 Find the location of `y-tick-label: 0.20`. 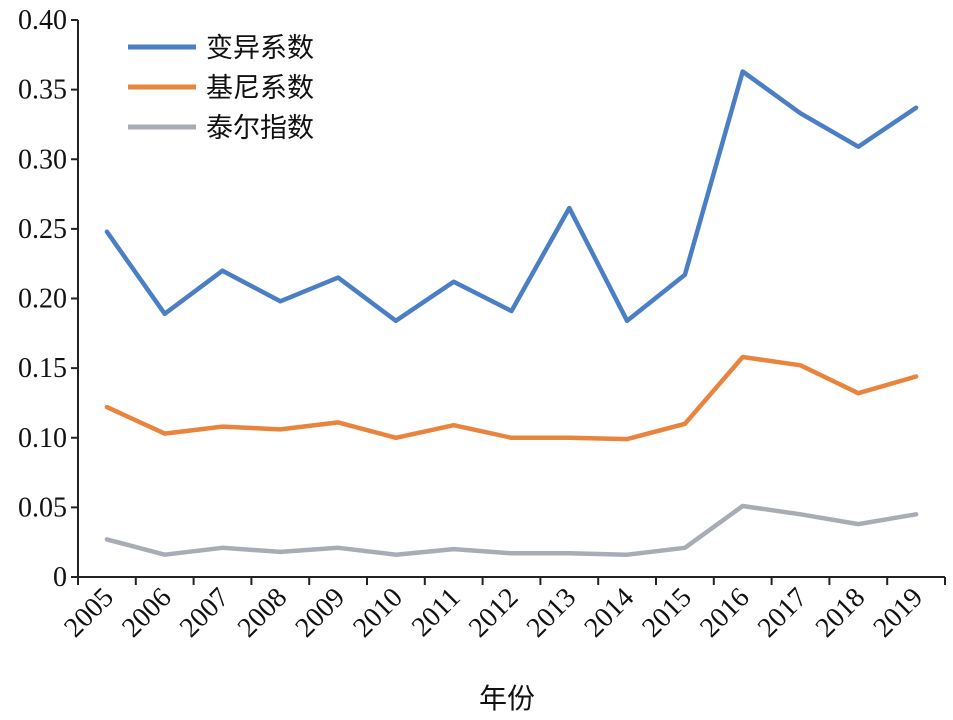

y-tick-label: 0.20 is located at coordinates (42, 299).